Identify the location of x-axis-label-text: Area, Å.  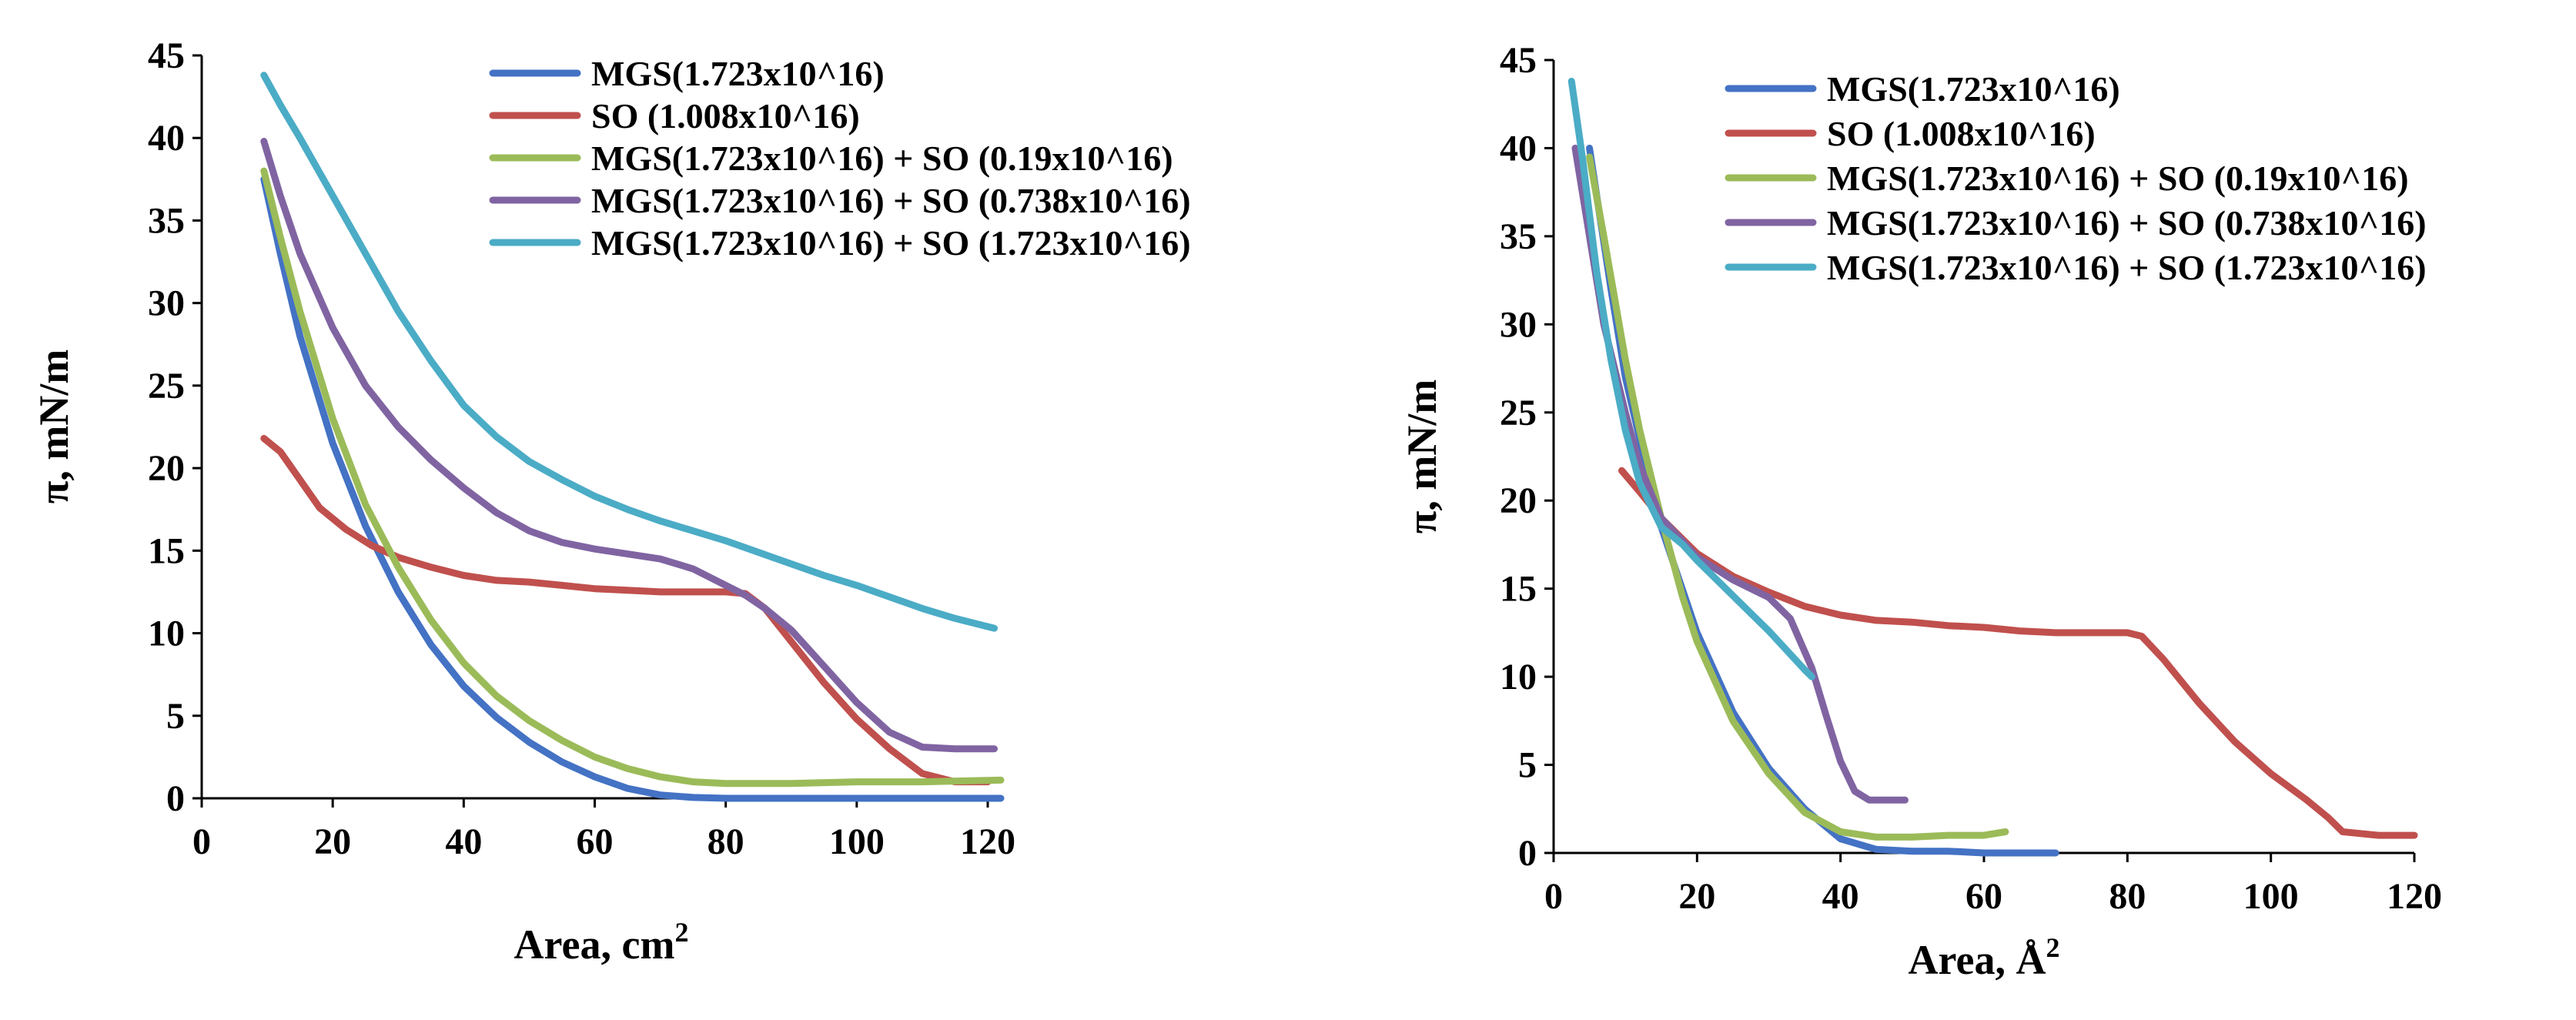
(1978, 960).